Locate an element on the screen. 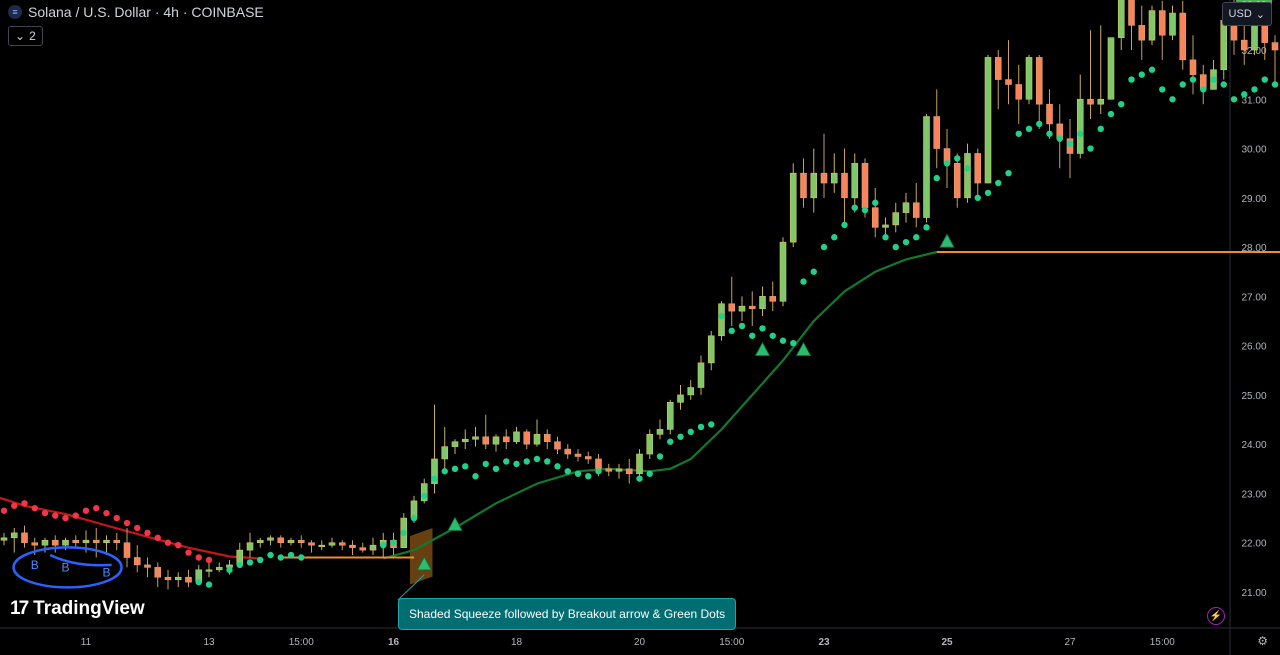 Image resolution: width=1280 pixels, height=655 pixels. y-tick-label: 21.00 is located at coordinates (1253, 593).